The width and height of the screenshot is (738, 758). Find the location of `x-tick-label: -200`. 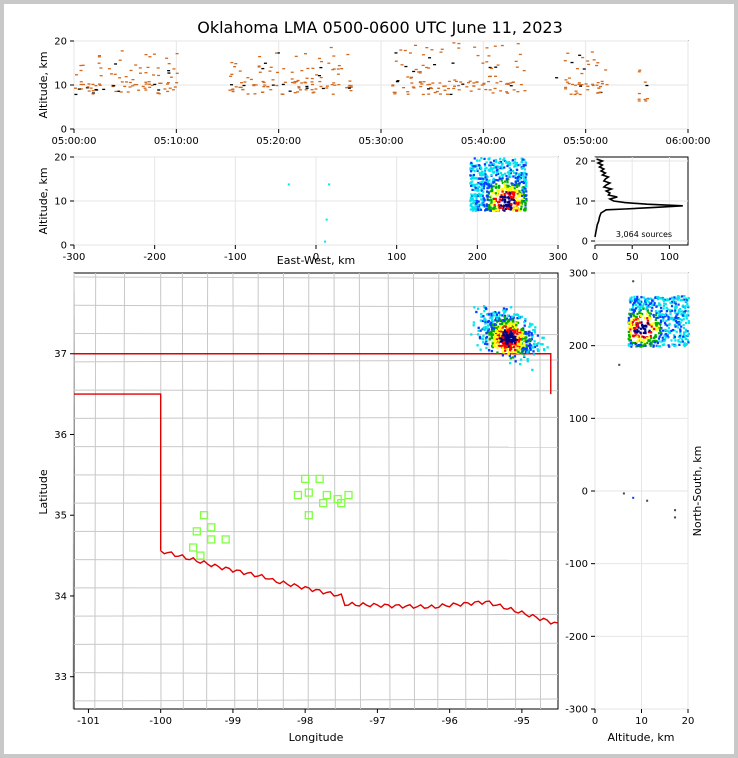

x-tick-label: -200 is located at coordinates (154, 257).